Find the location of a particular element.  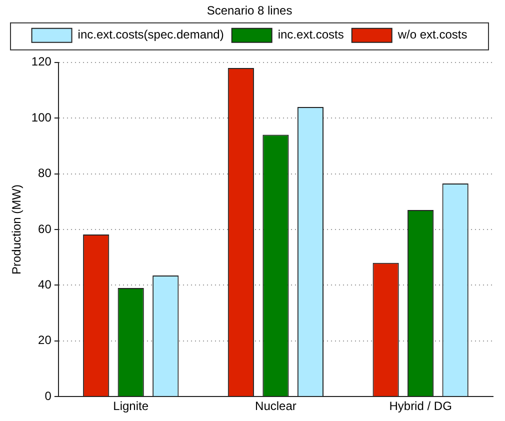

y-tick-label: 120 is located at coordinates (41, 61).